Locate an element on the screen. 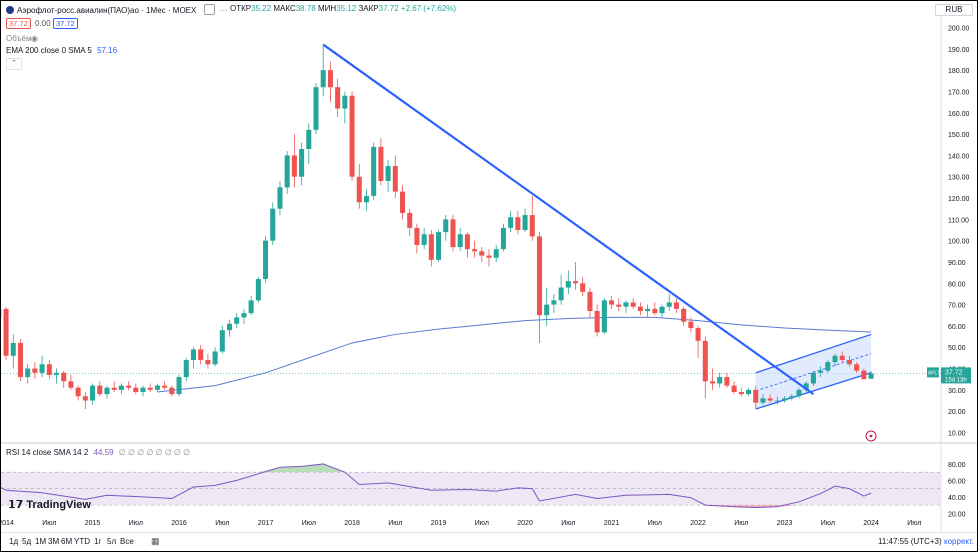 This screenshot has height=552, width=978. price-tag-ticker: AFLT is located at coordinates (934, 373).